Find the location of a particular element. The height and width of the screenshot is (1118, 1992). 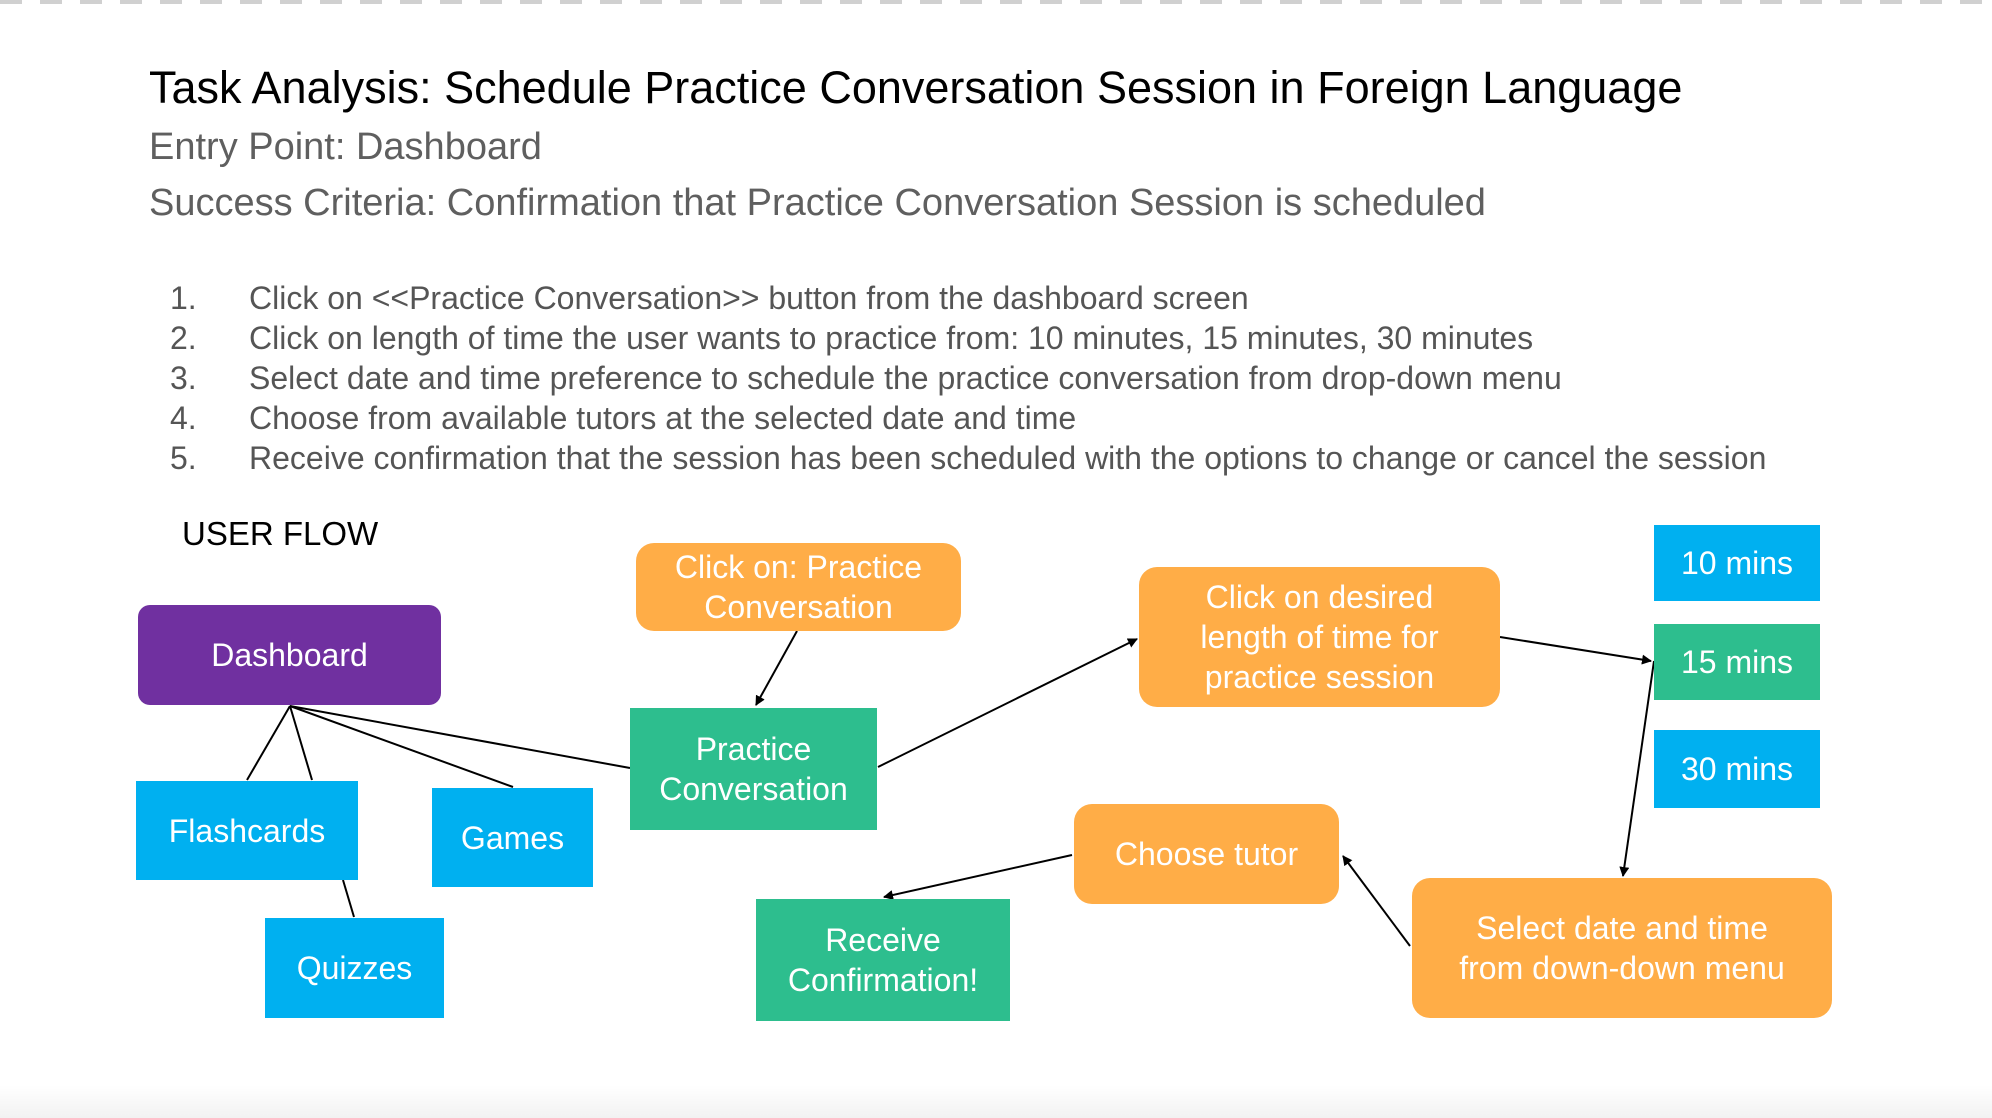

edge-dashboard-practice is located at coordinates (460, 737).